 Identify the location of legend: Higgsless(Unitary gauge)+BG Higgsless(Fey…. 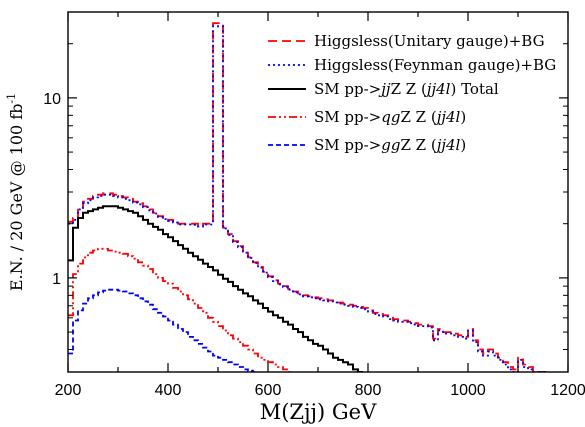
(412, 93).